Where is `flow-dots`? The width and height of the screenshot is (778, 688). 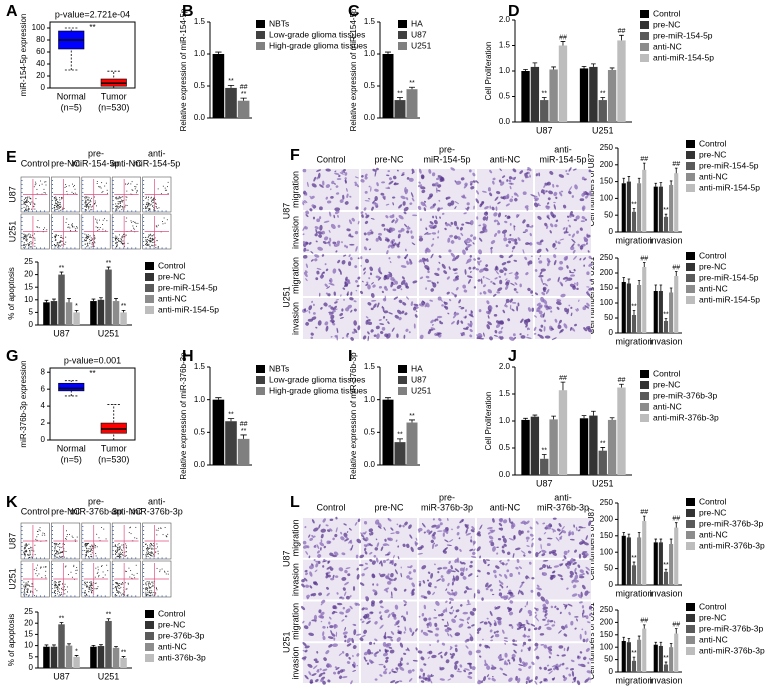 flow-dots is located at coordinates (126, 580).